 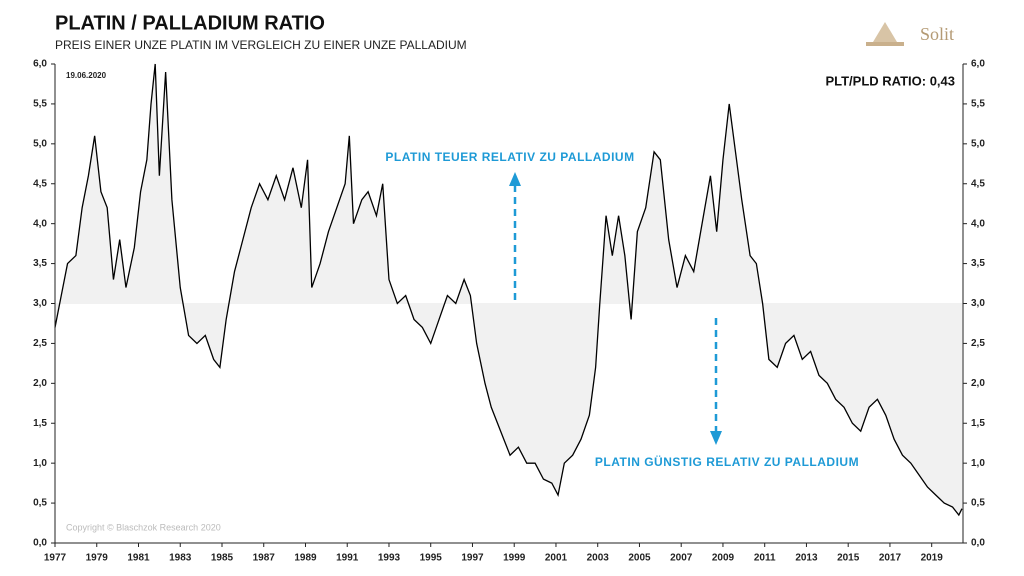 What do you see at coordinates (143, 527) in the screenshot?
I see `copyright: Copyright © Blaschzok Research 2020` at bounding box center [143, 527].